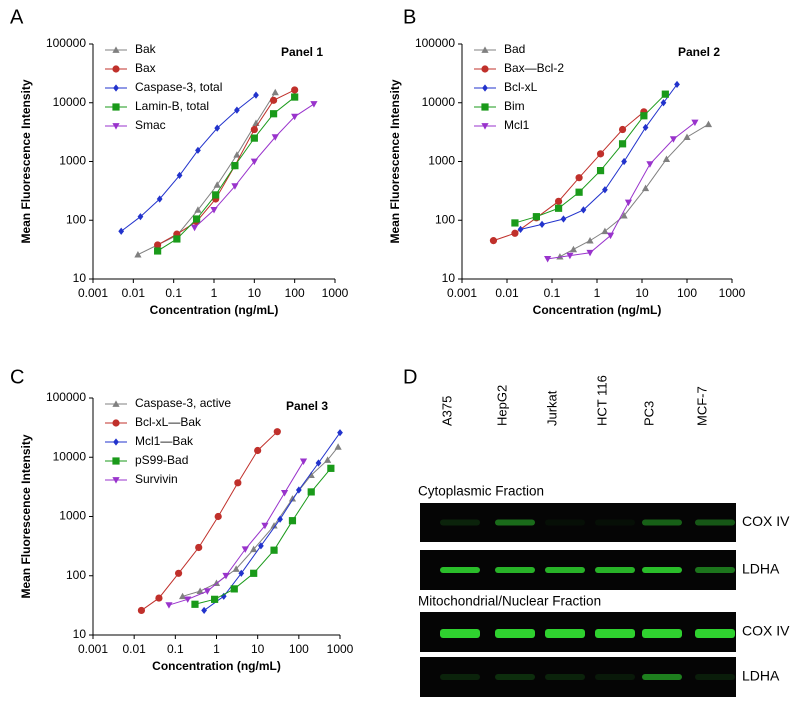 The width and height of the screenshot is (800, 704). Describe the element at coordinates (302, 52) in the screenshot. I see `panel-title: Panel 1` at that location.